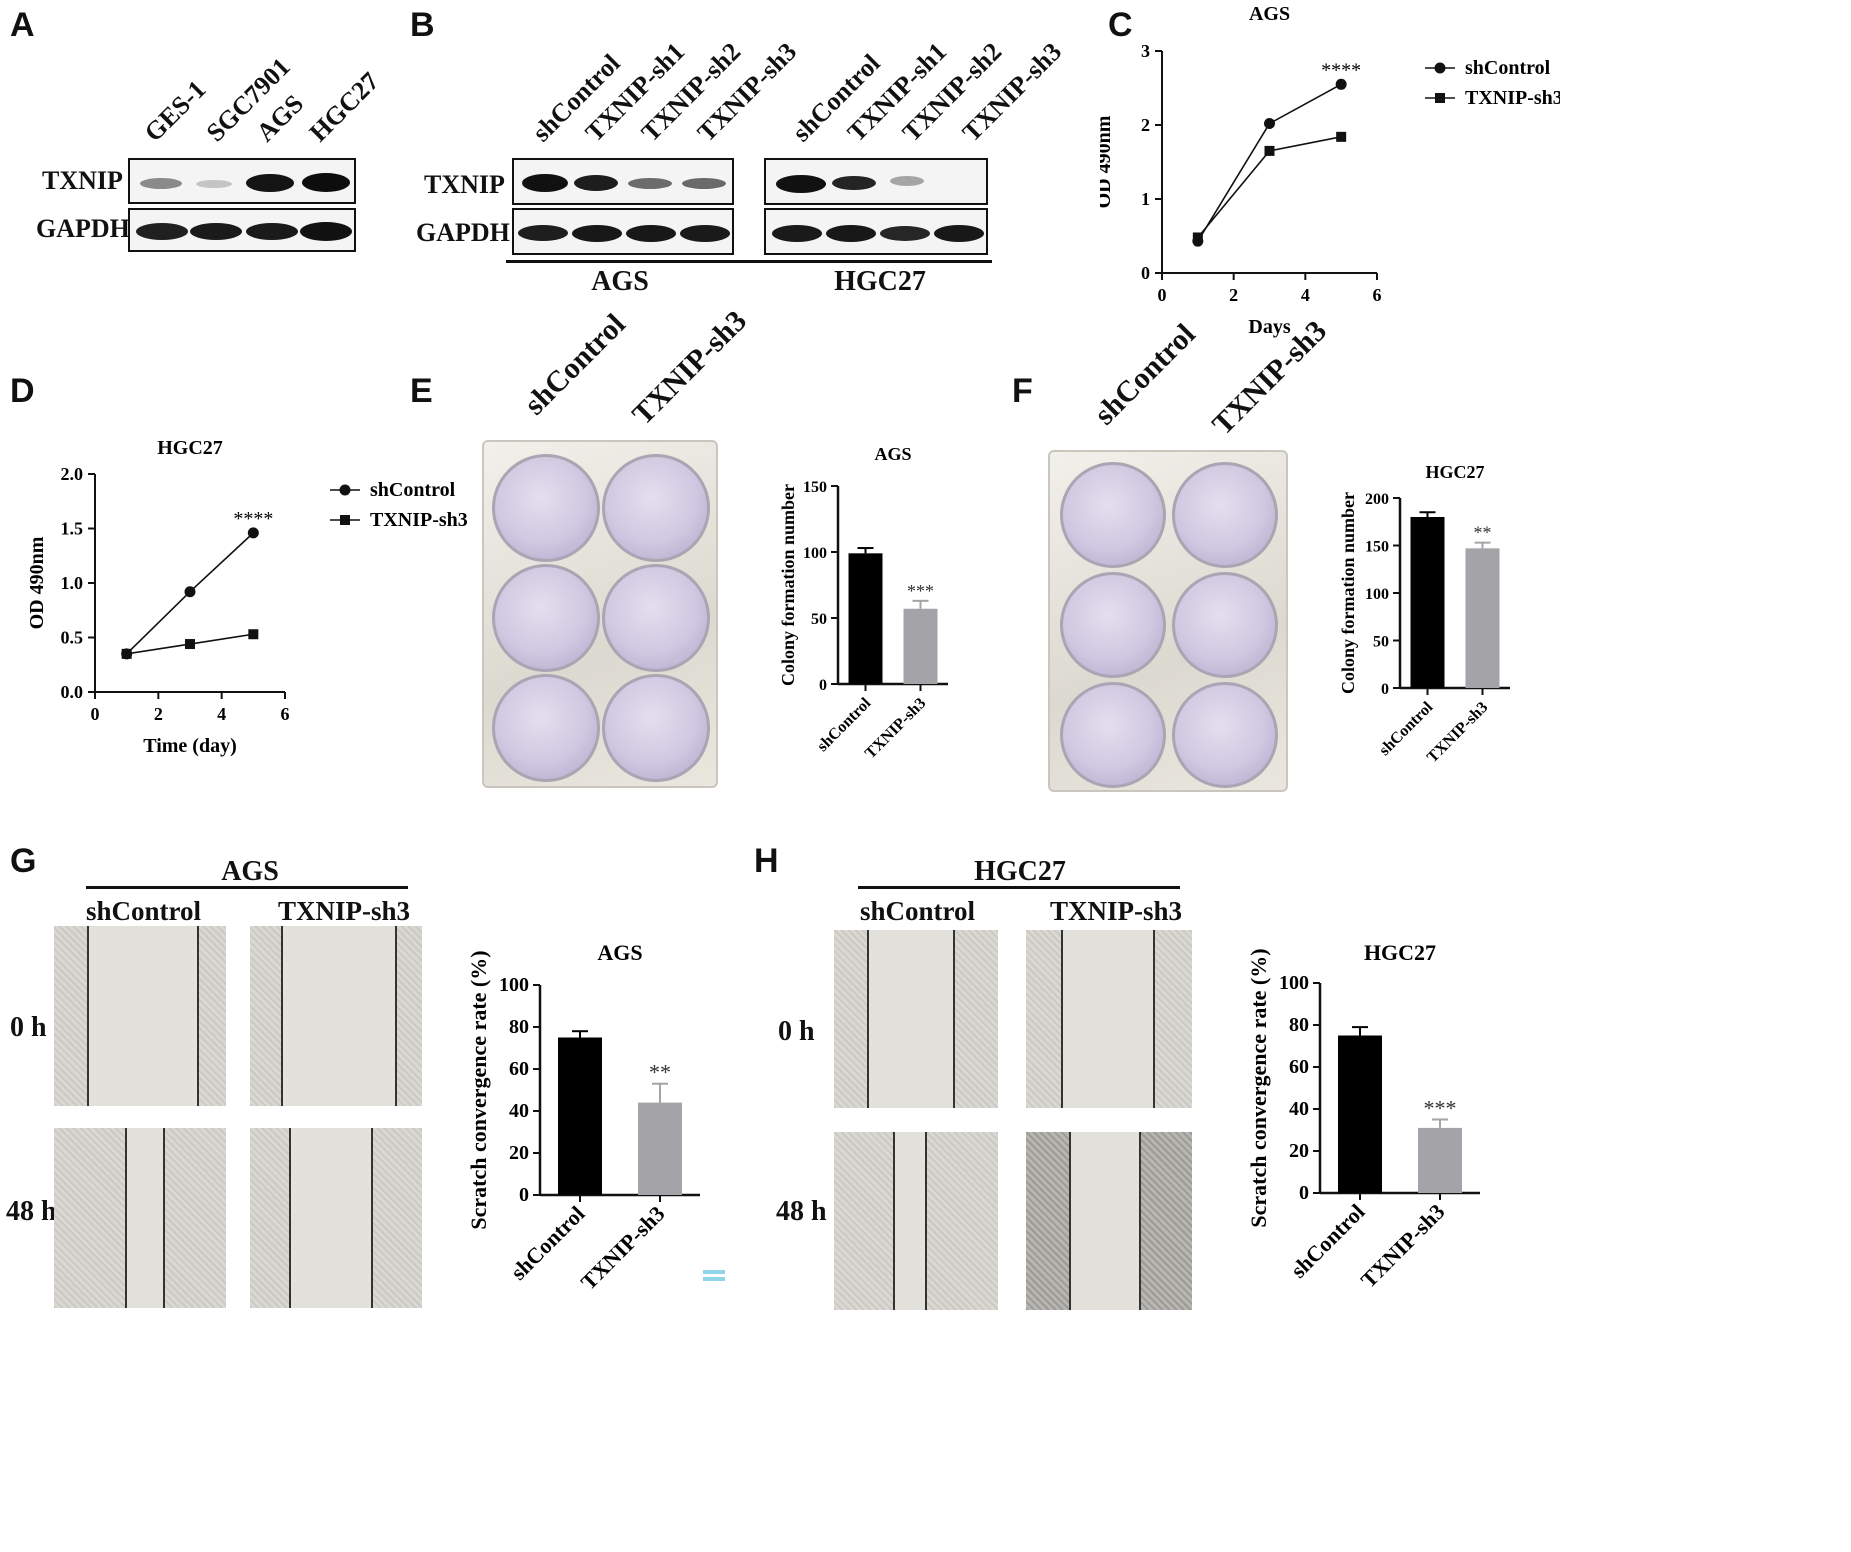  Describe the element at coordinates (689, 368) in the screenshot. I see `plate-column-label: TXNIP-sh3` at that location.